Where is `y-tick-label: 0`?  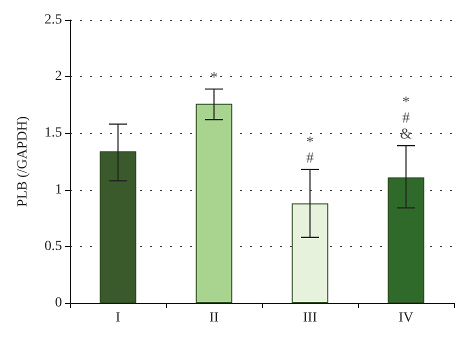 y-tick-label: 0 is located at coordinates (58, 303).